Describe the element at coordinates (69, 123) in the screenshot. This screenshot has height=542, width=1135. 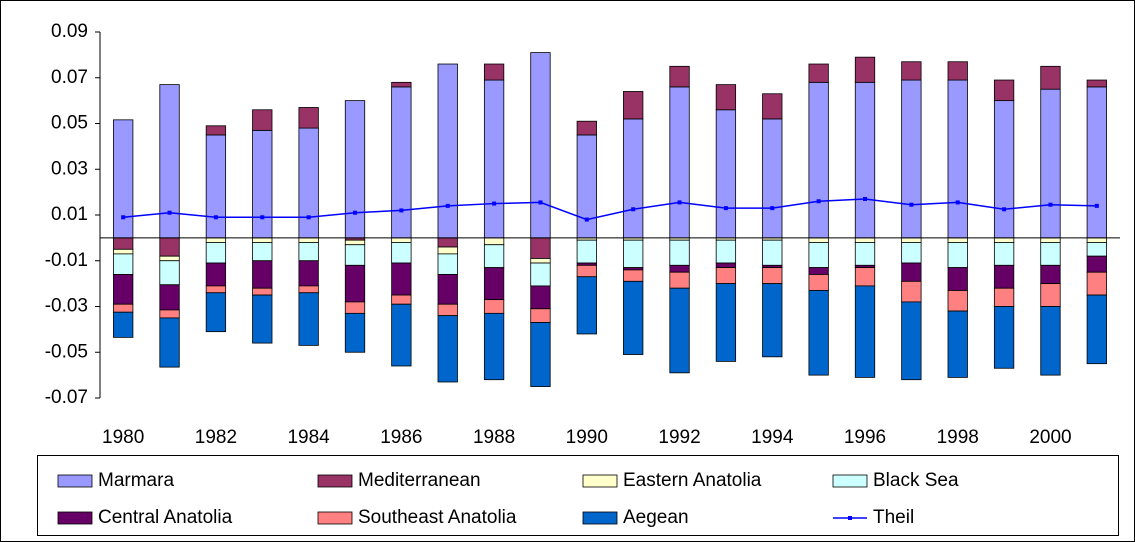
I see `y-tick-label: 0.05` at that location.